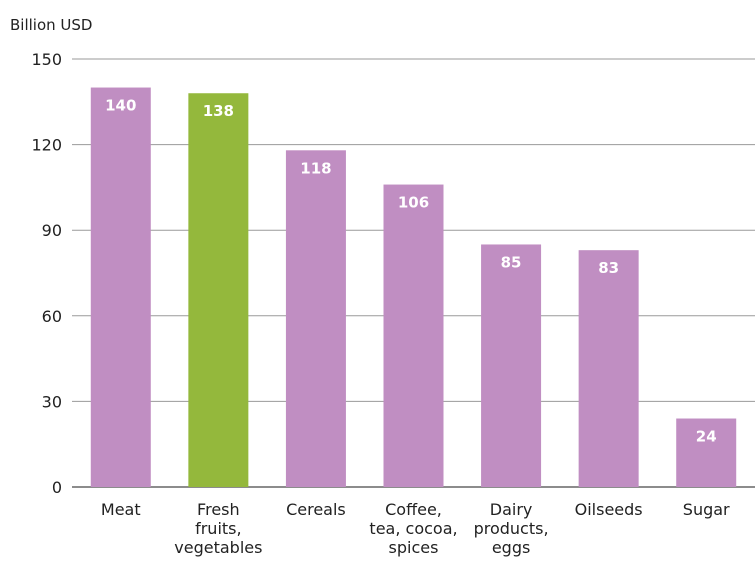  What do you see at coordinates (706, 437) in the screenshot?
I see `data-label: 24` at bounding box center [706, 437].